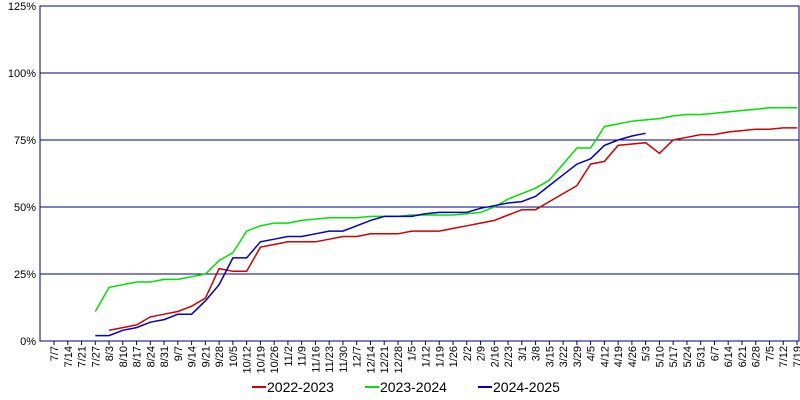  What do you see at coordinates (495, 356) in the screenshot?
I see `x-tick-label: 2/16` at bounding box center [495, 356].